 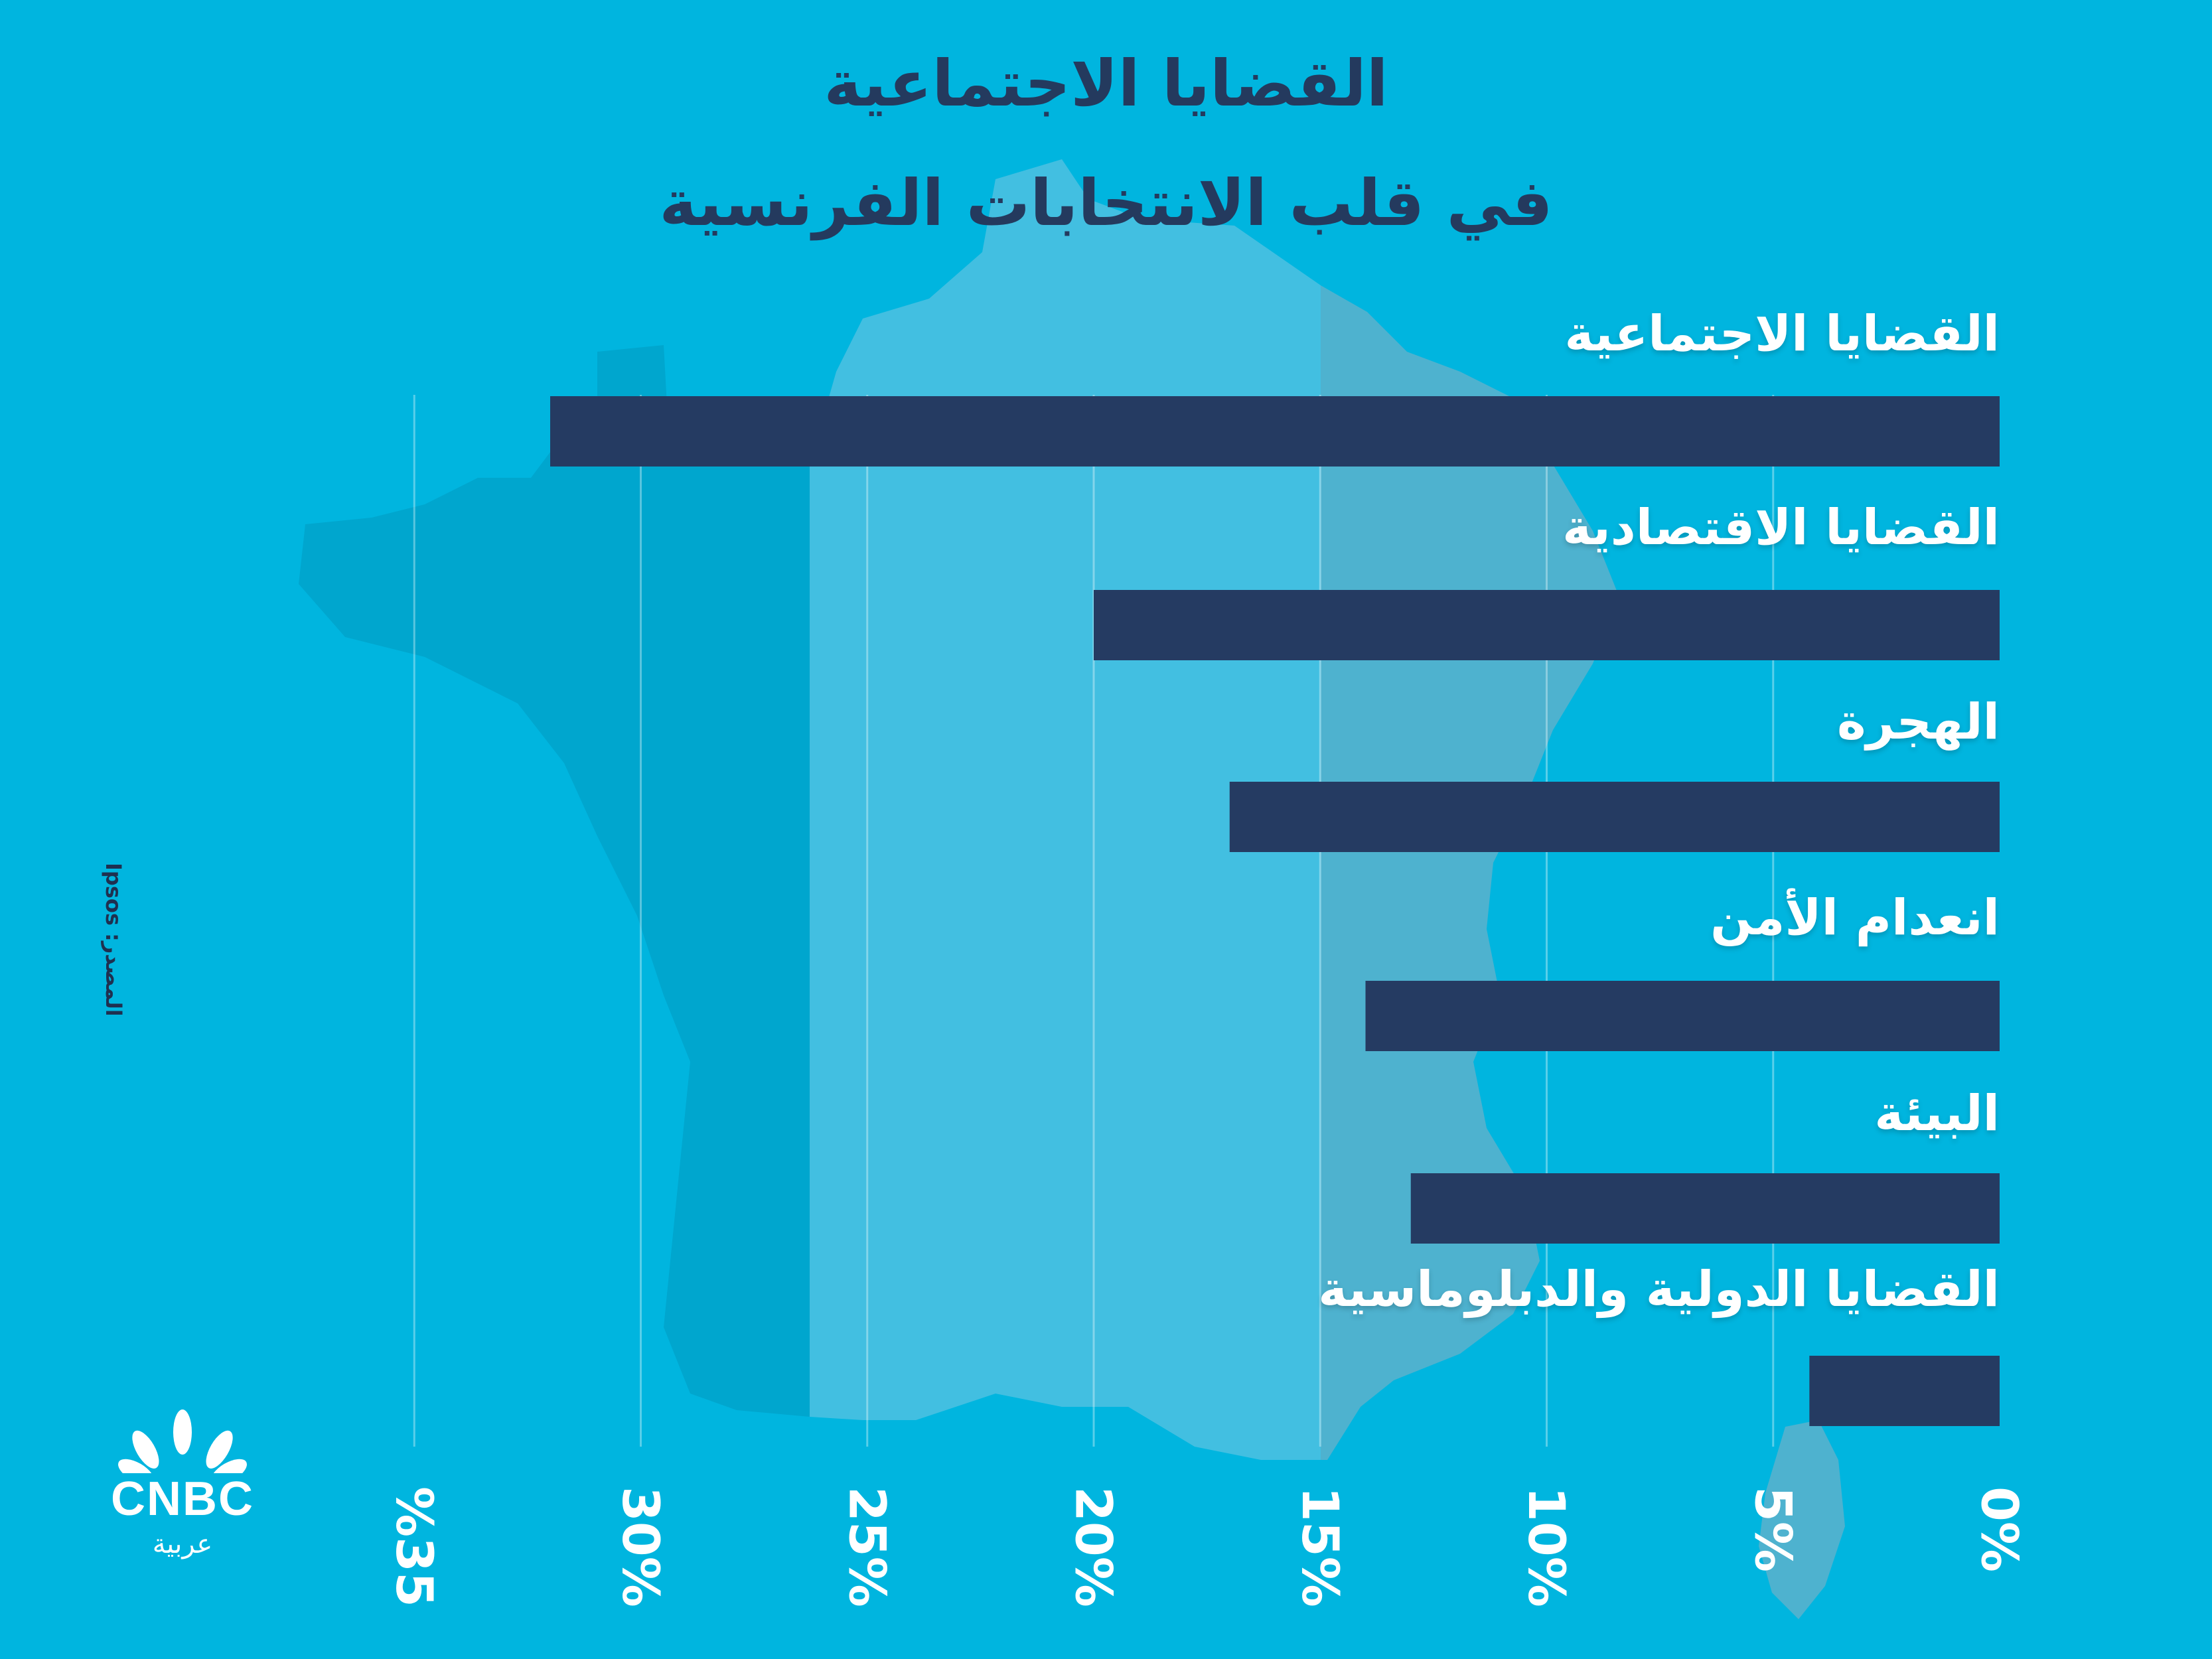 I want to click on x-tick-label: 10%, so click(x=1547, y=1546).